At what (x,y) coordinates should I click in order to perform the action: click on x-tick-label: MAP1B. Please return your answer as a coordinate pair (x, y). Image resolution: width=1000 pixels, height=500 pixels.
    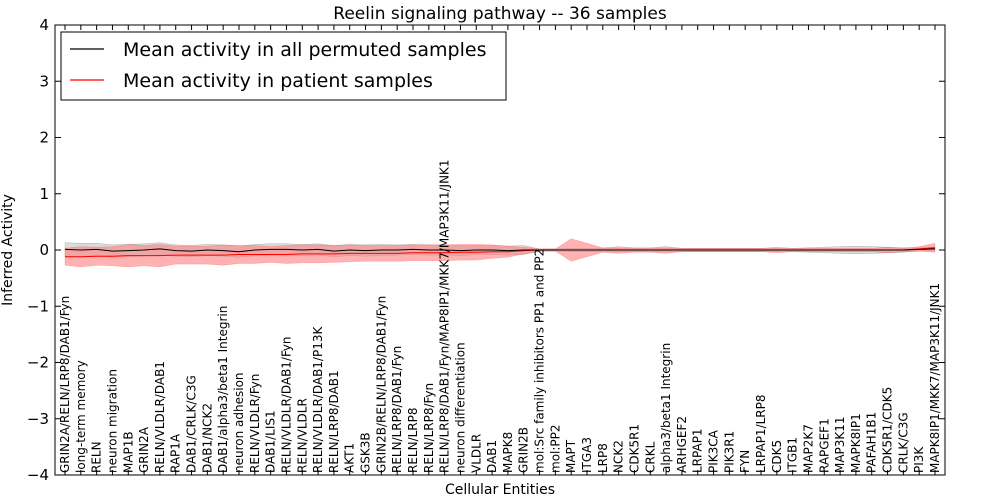
    Looking at the image, I should click on (128, 452).